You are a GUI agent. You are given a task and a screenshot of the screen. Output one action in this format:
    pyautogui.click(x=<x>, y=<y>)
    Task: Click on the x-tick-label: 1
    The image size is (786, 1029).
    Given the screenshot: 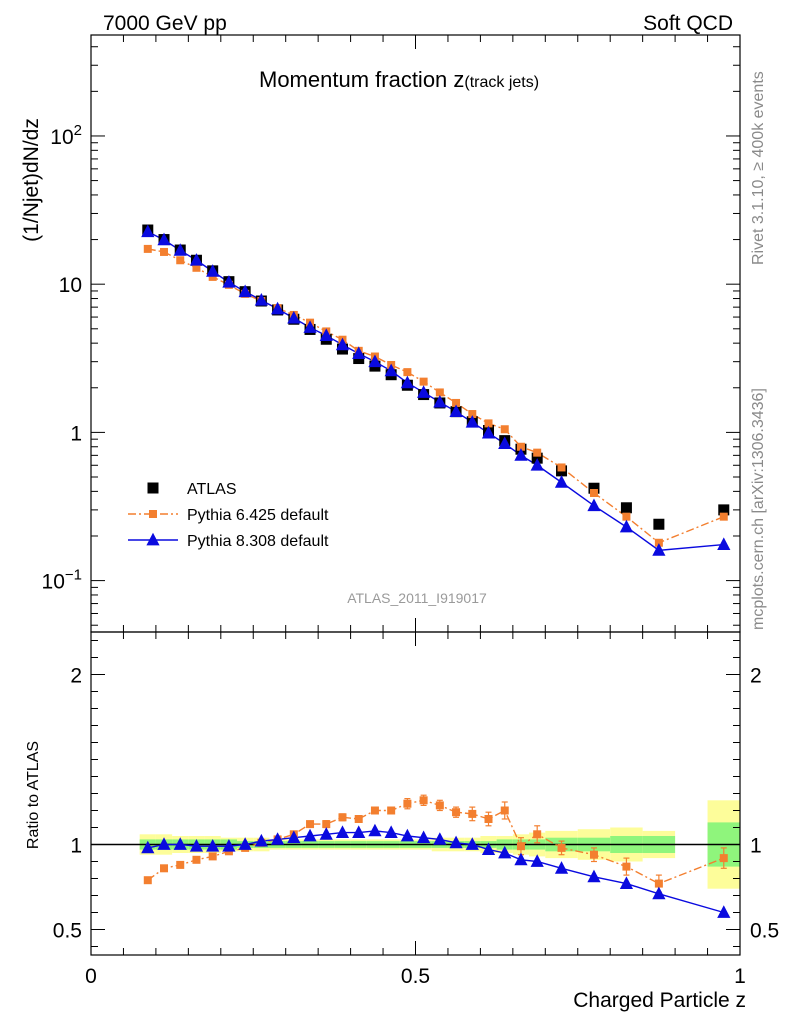 What is the action you would take?
    pyautogui.click(x=740, y=976)
    